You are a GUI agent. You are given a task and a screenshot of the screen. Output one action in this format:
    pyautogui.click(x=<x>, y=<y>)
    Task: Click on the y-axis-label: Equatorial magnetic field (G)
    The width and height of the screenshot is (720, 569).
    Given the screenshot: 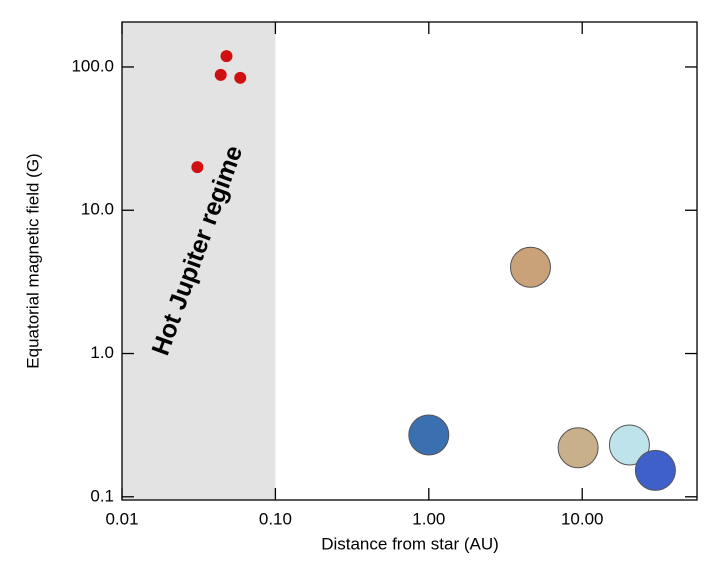 What is the action you would take?
    pyautogui.click(x=32, y=260)
    